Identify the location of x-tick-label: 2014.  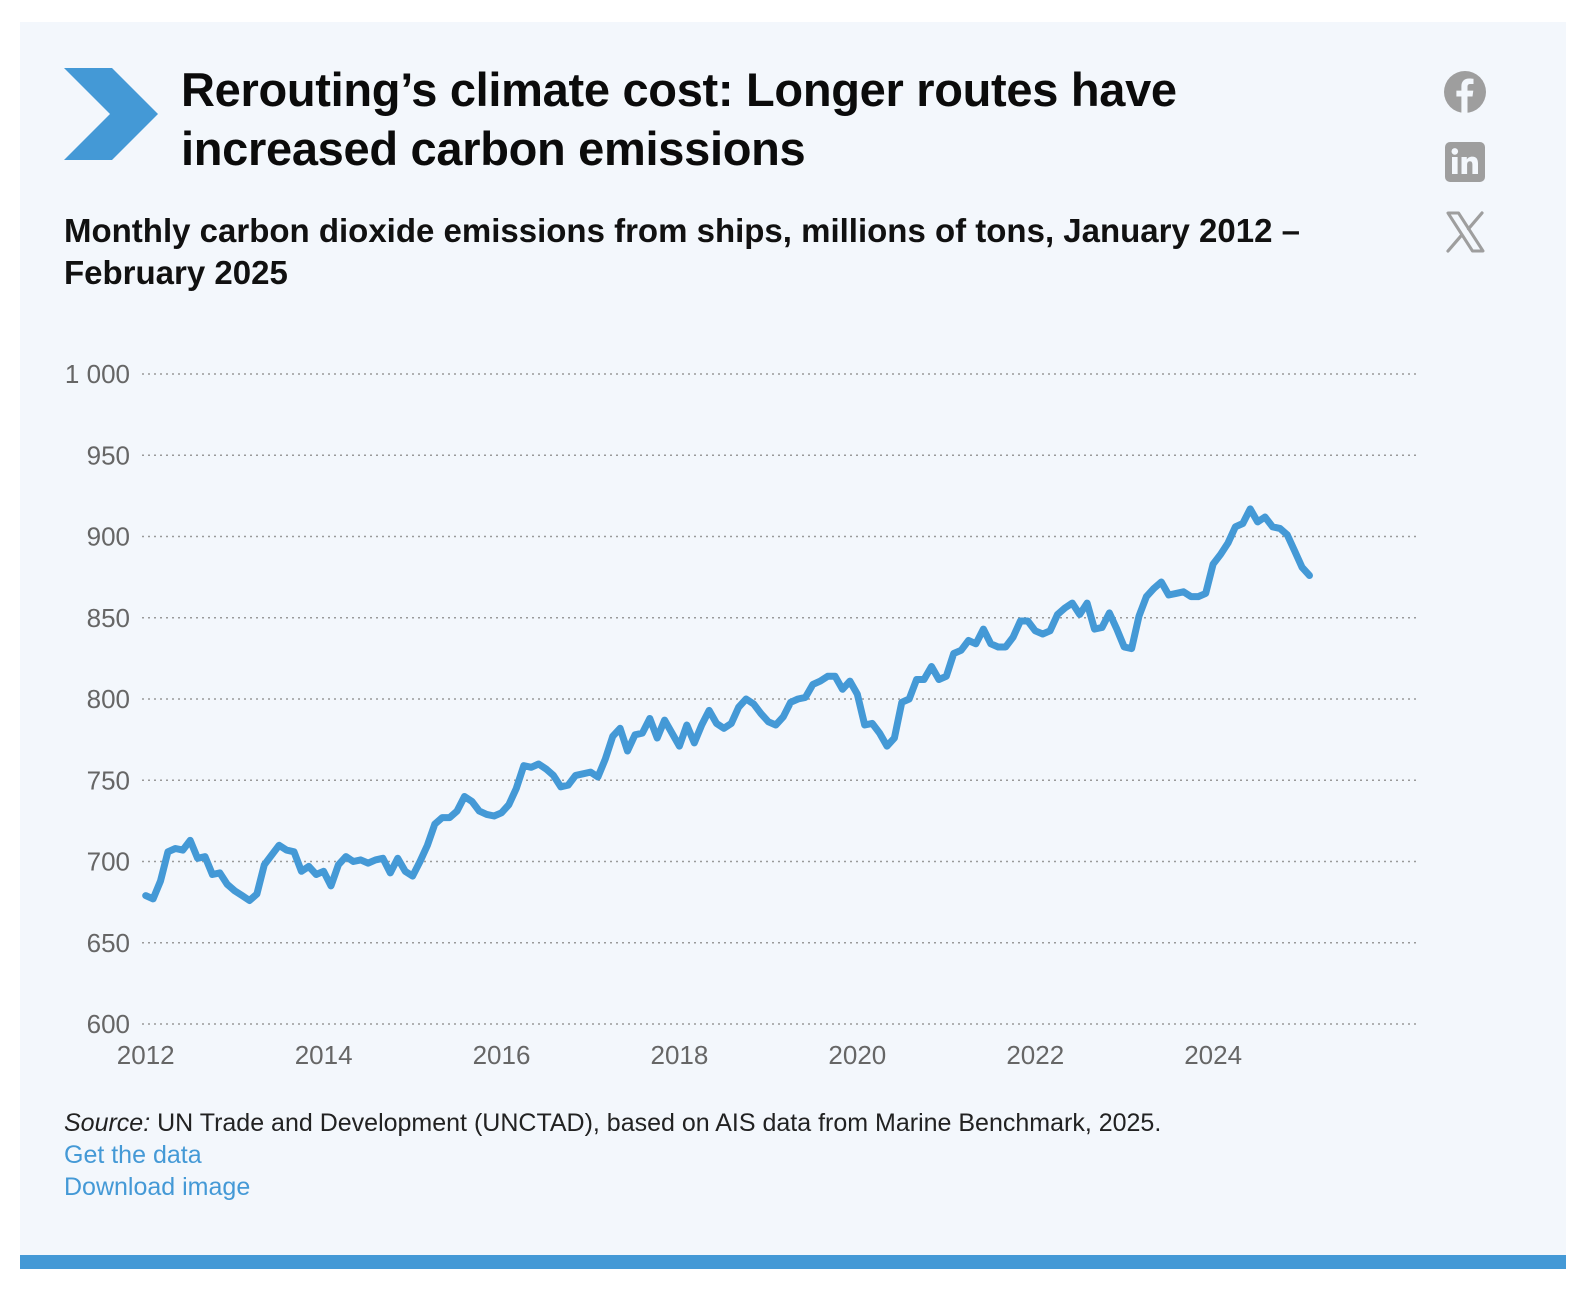
(324, 1055).